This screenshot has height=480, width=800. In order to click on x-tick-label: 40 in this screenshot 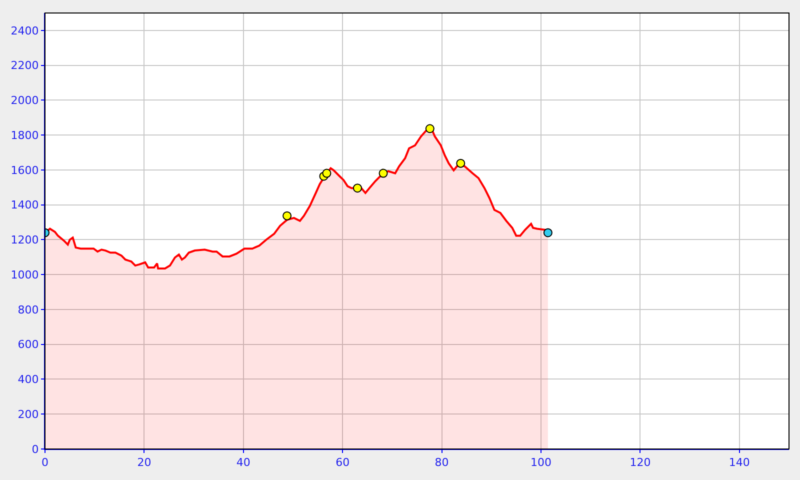, I will do `click(243, 463)`.